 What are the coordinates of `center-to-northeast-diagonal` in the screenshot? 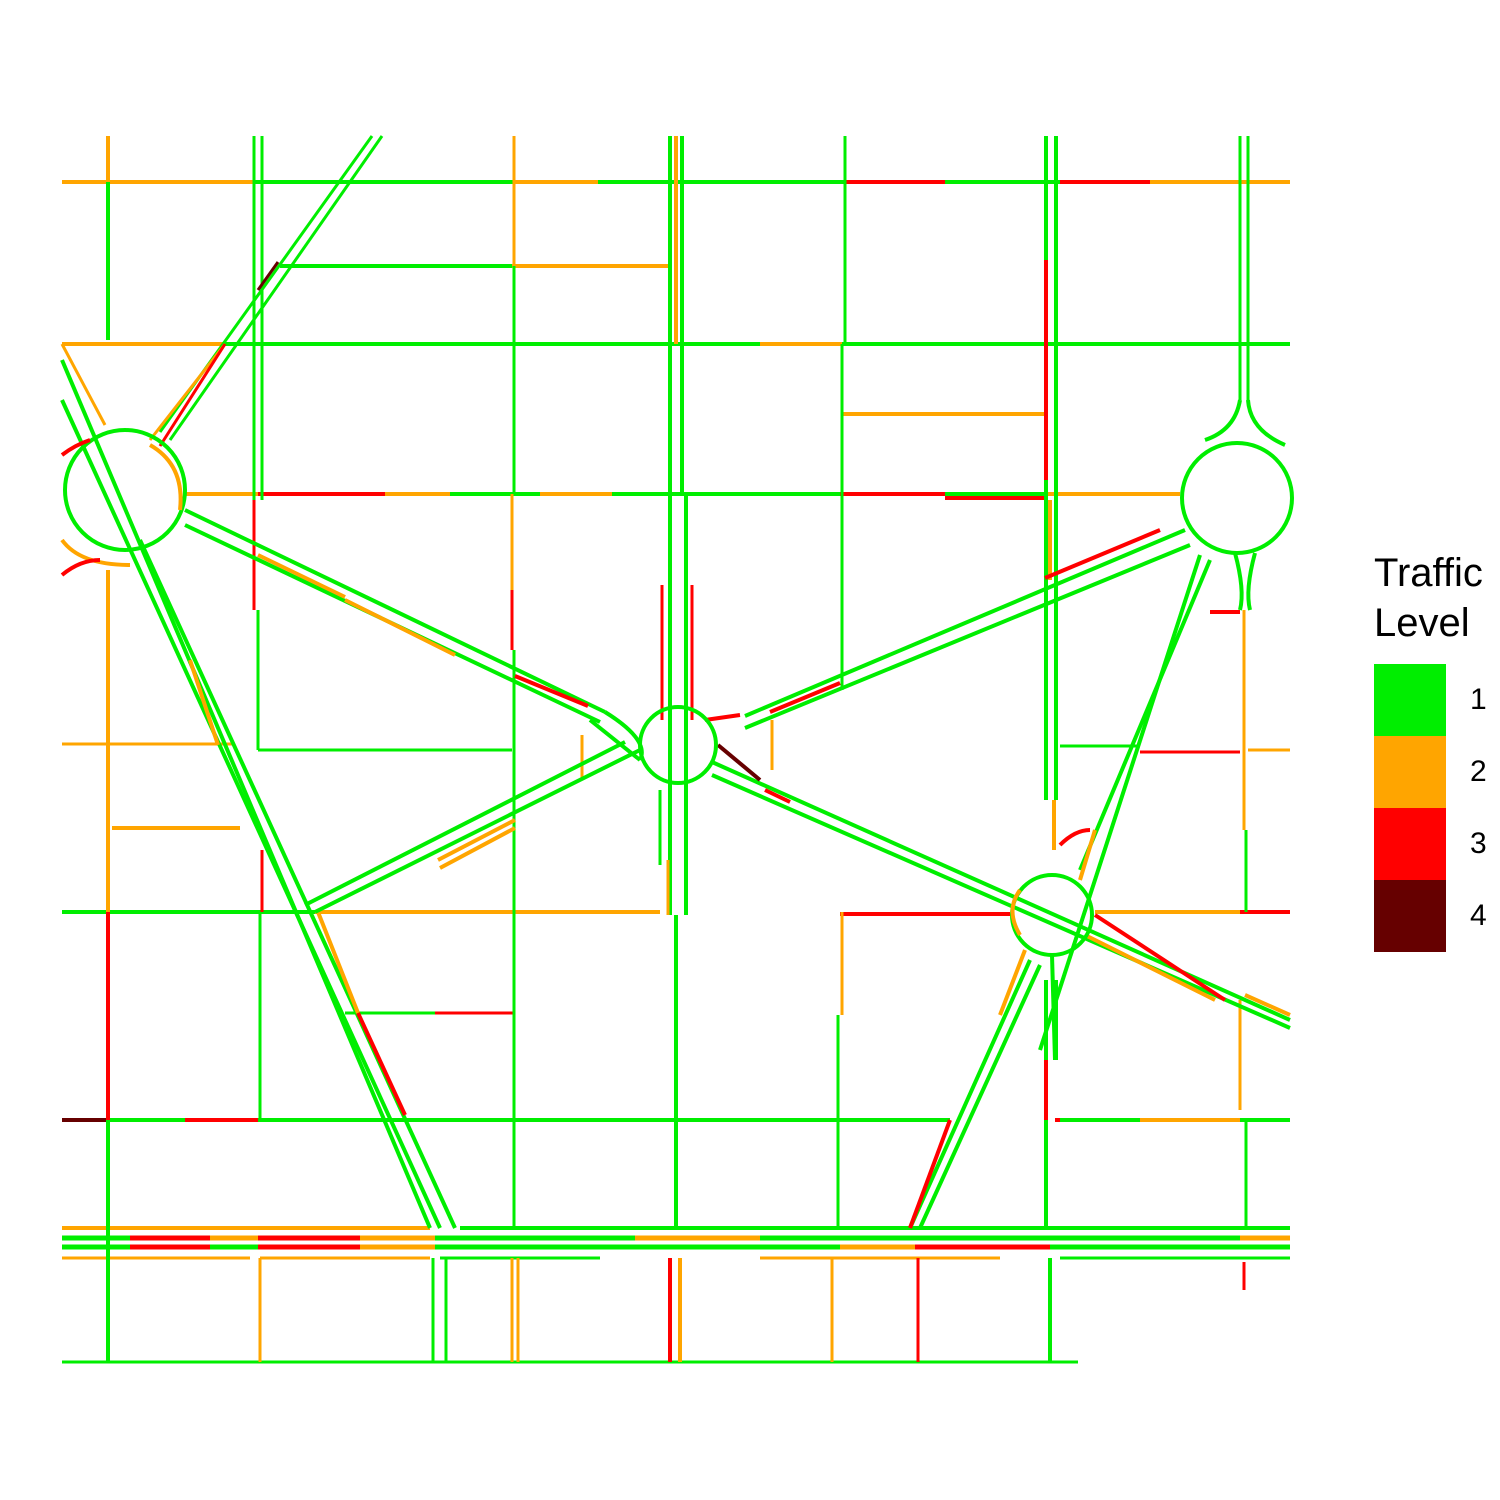 It's located at (947, 629).